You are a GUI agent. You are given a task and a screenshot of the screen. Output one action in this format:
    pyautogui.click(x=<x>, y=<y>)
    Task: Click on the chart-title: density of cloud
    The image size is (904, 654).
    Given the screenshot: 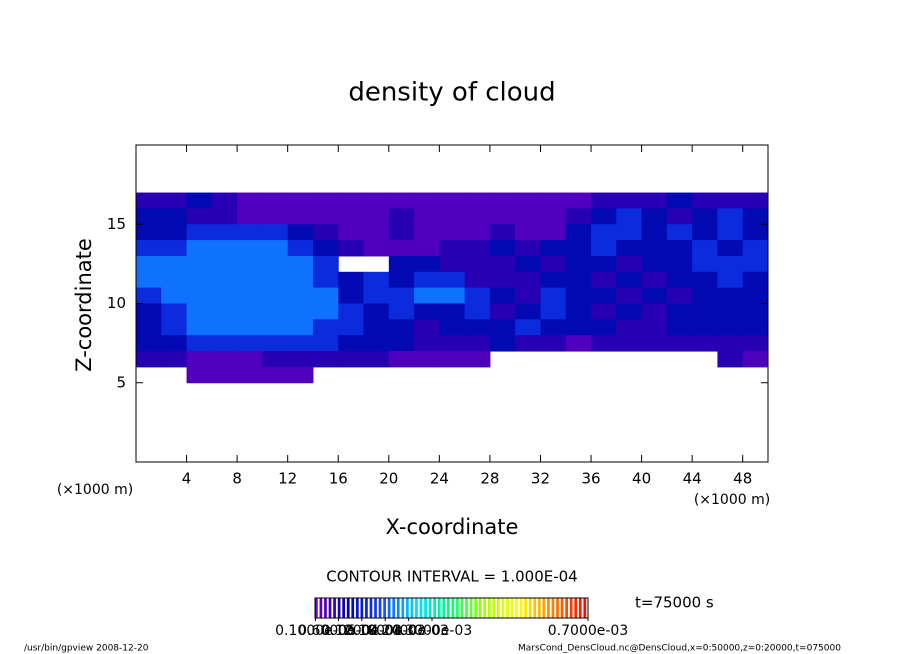 What is the action you would take?
    pyautogui.click(x=451, y=93)
    